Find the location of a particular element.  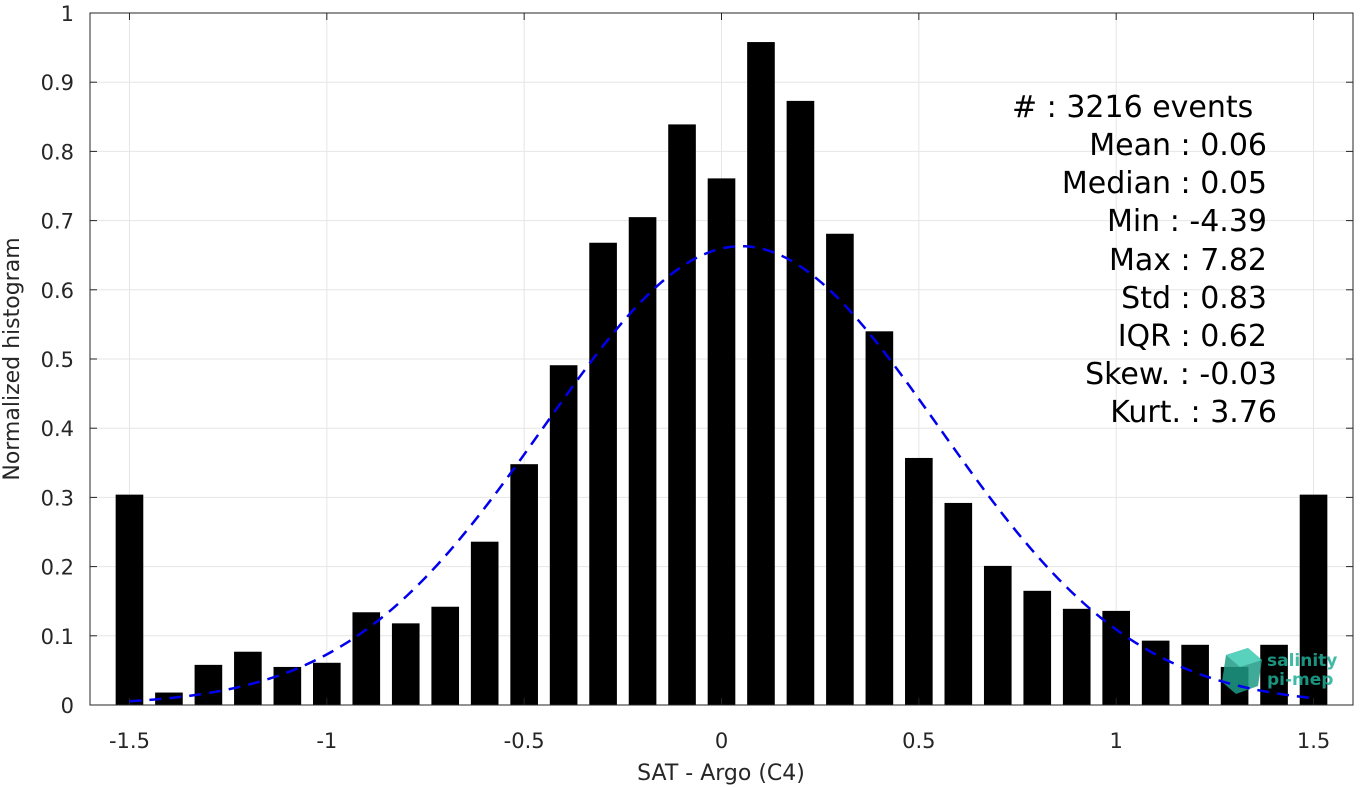

stat-skew: Skew. : -0.03 is located at coordinates (1181, 374).